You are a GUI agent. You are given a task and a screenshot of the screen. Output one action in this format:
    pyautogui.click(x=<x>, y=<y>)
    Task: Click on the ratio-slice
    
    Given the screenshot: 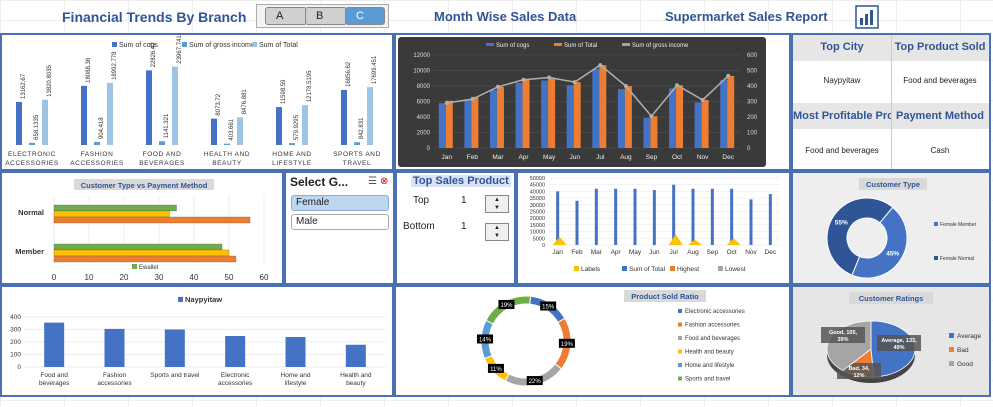 What is the action you would take?
    pyautogui.click(x=508, y=310)
    